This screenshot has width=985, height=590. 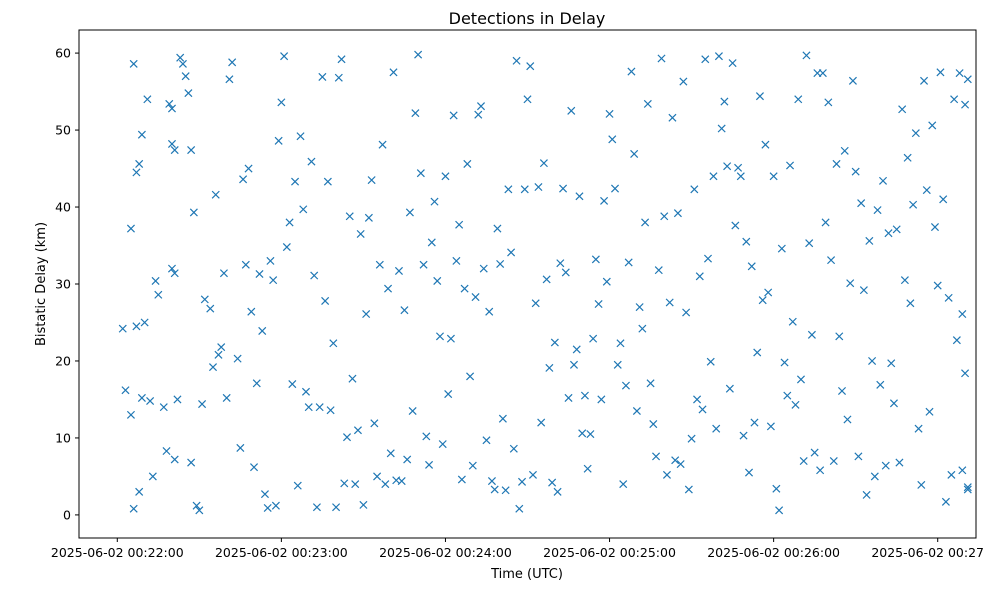 I want to click on y-tick-label: 20, so click(x=63, y=360).